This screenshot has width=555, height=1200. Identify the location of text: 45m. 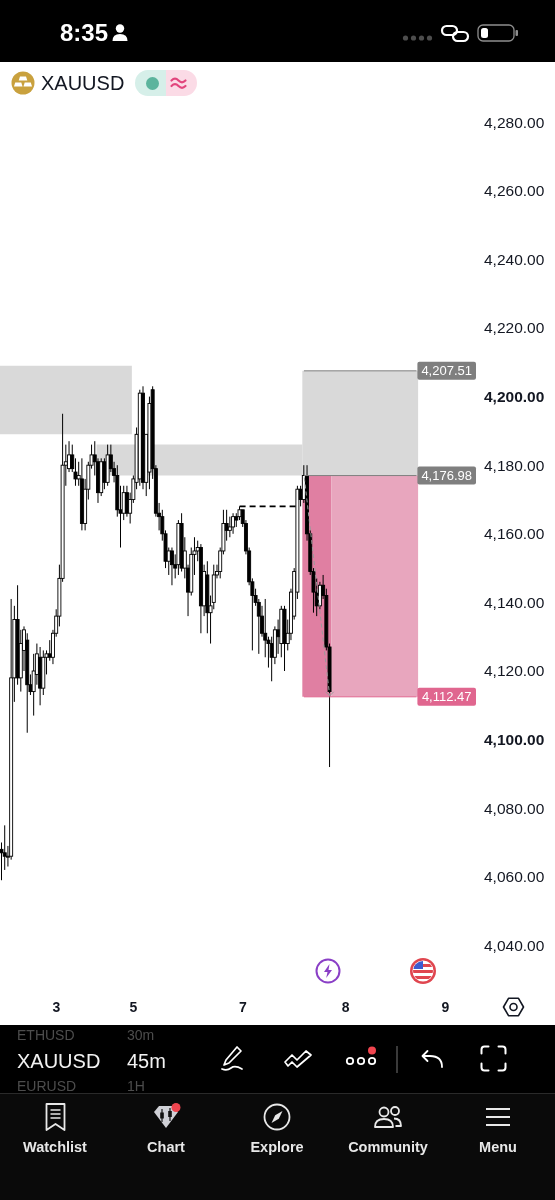
(146, 1061).